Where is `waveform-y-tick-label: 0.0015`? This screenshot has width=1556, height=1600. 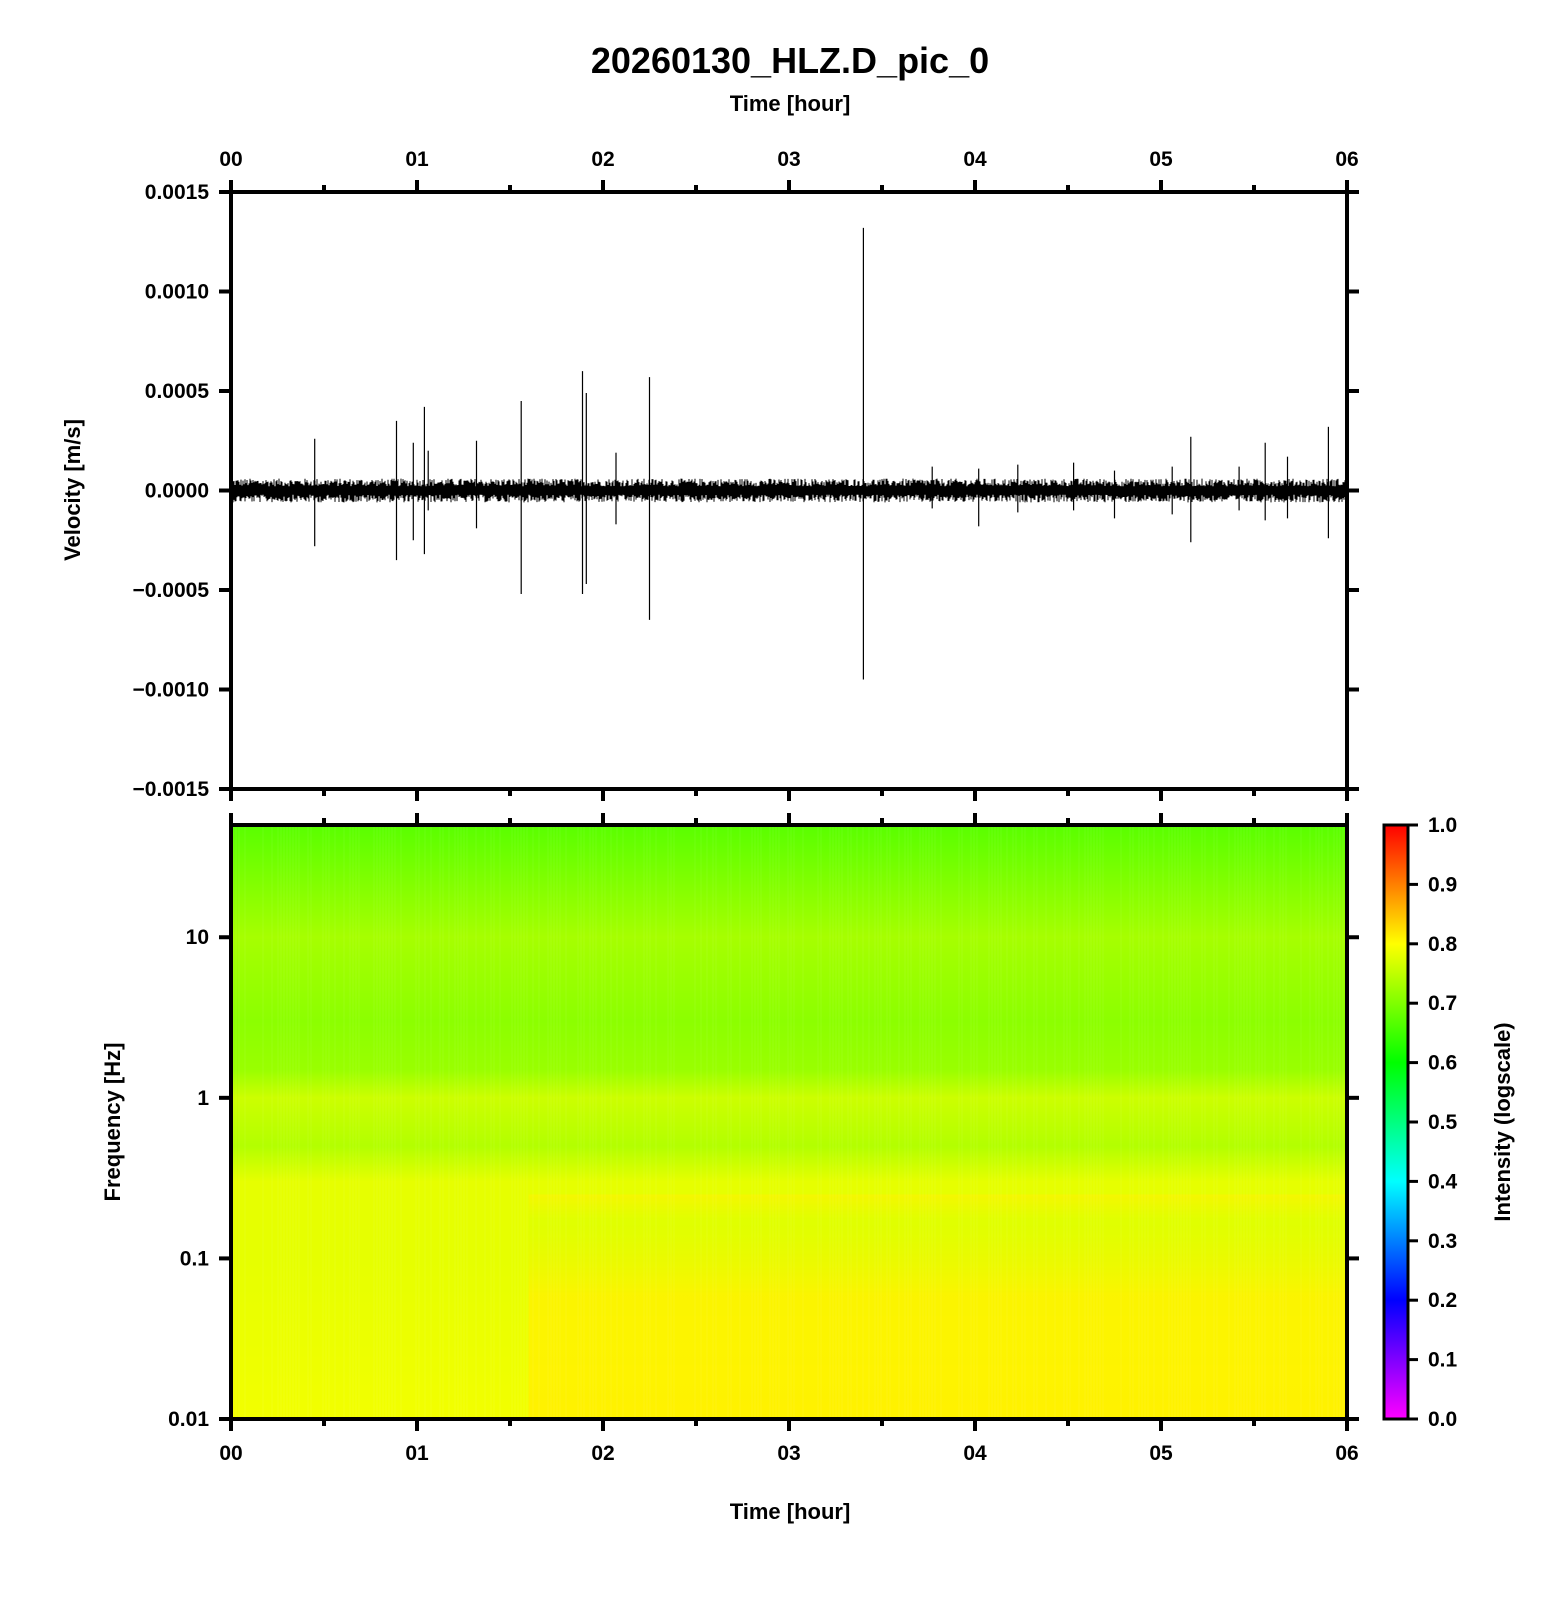
waveform-y-tick-label: 0.0015 is located at coordinates (177, 192).